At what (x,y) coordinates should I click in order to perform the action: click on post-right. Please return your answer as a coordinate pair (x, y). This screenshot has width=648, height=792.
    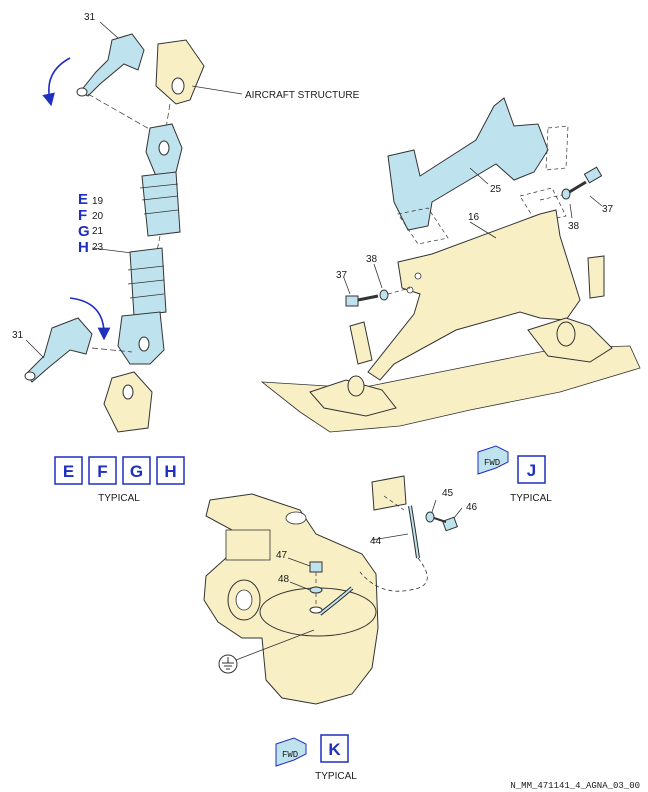
    Looking at the image, I should click on (596, 277).